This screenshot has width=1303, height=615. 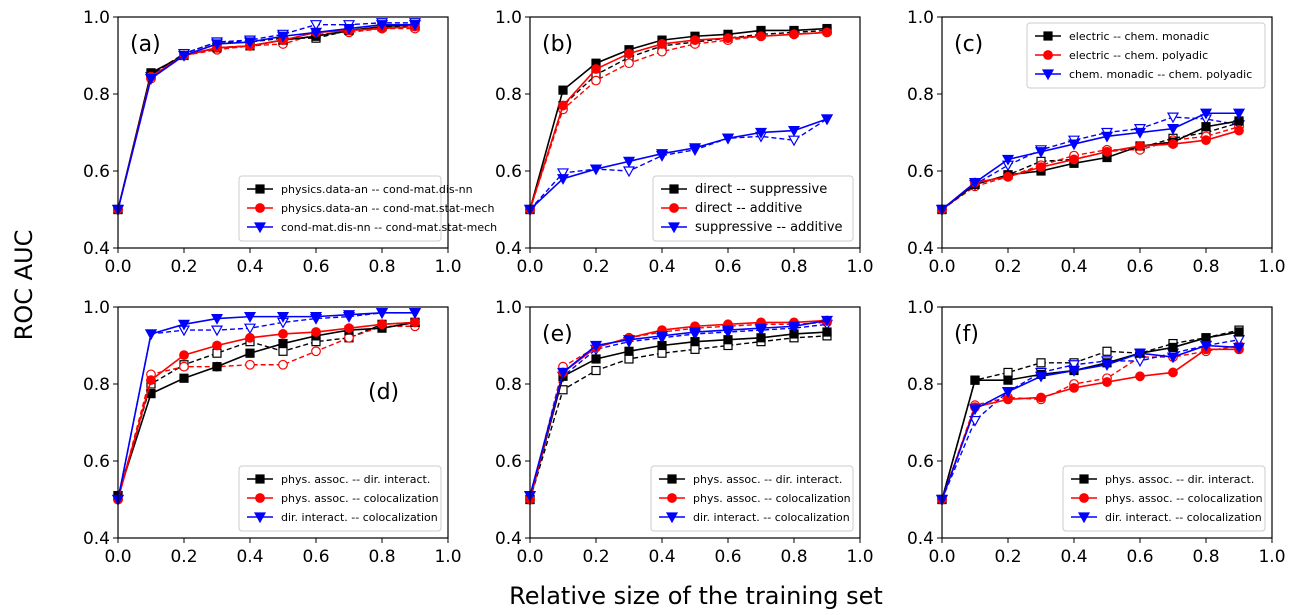 What do you see at coordinates (508, 539) in the screenshot?
I see `y-tick-label: 0.4` at bounding box center [508, 539].